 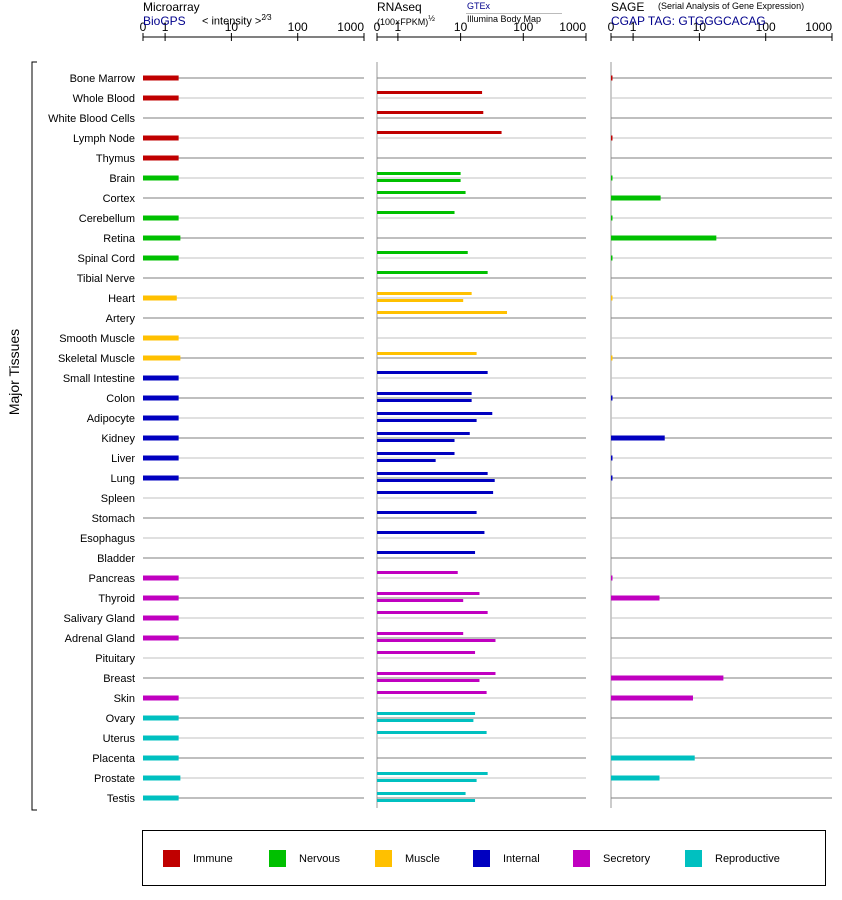 What do you see at coordinates (96, 359) in the screenshot?
I see `tissue-label: Skeletal Muscle` at bounding box center [96, 359].